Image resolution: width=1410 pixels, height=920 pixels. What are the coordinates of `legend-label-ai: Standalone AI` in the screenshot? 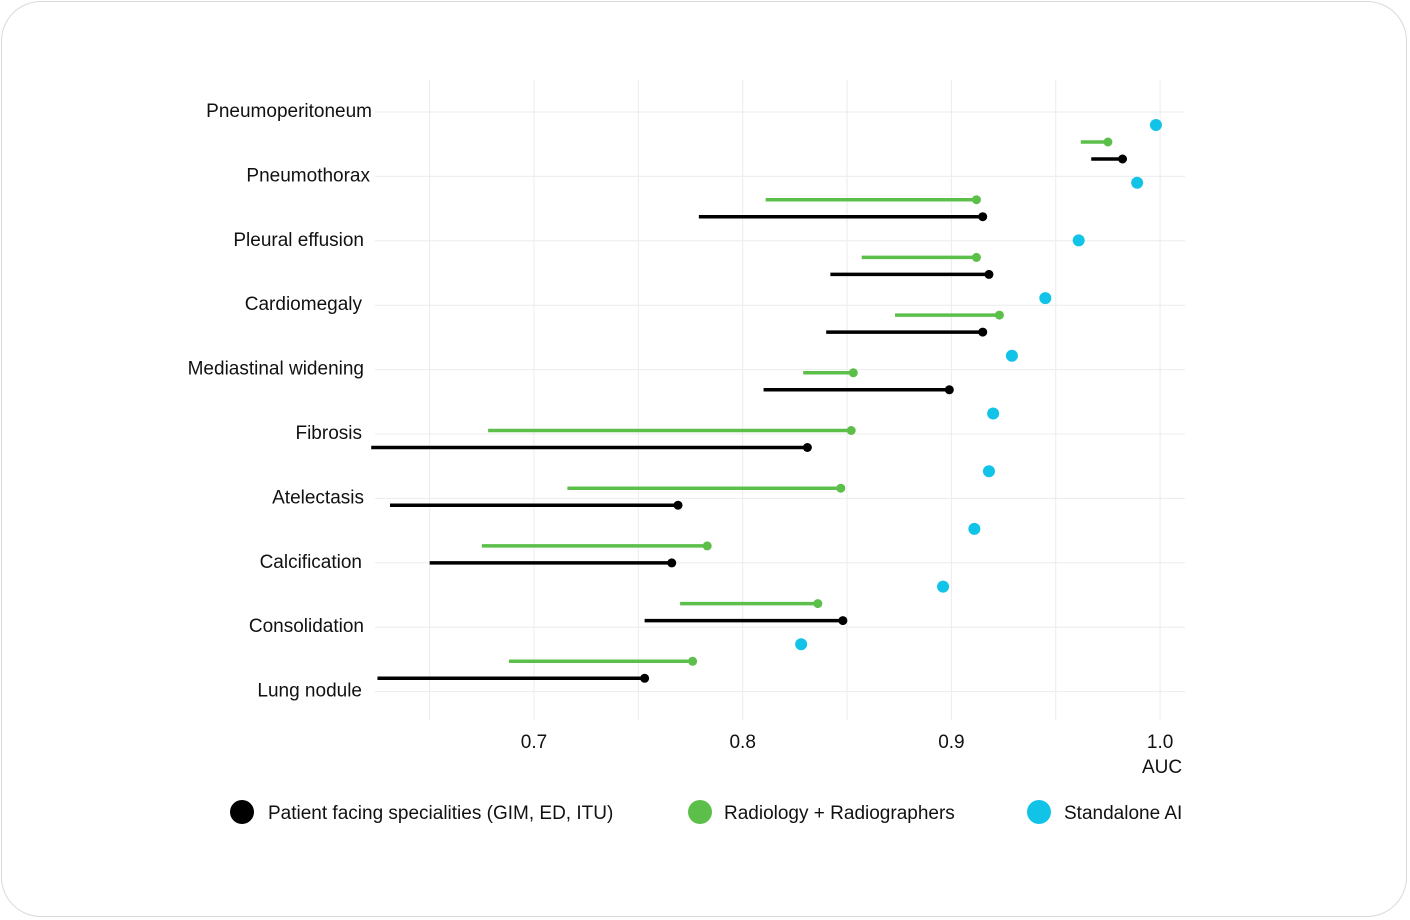 It's located at (1123, 813).